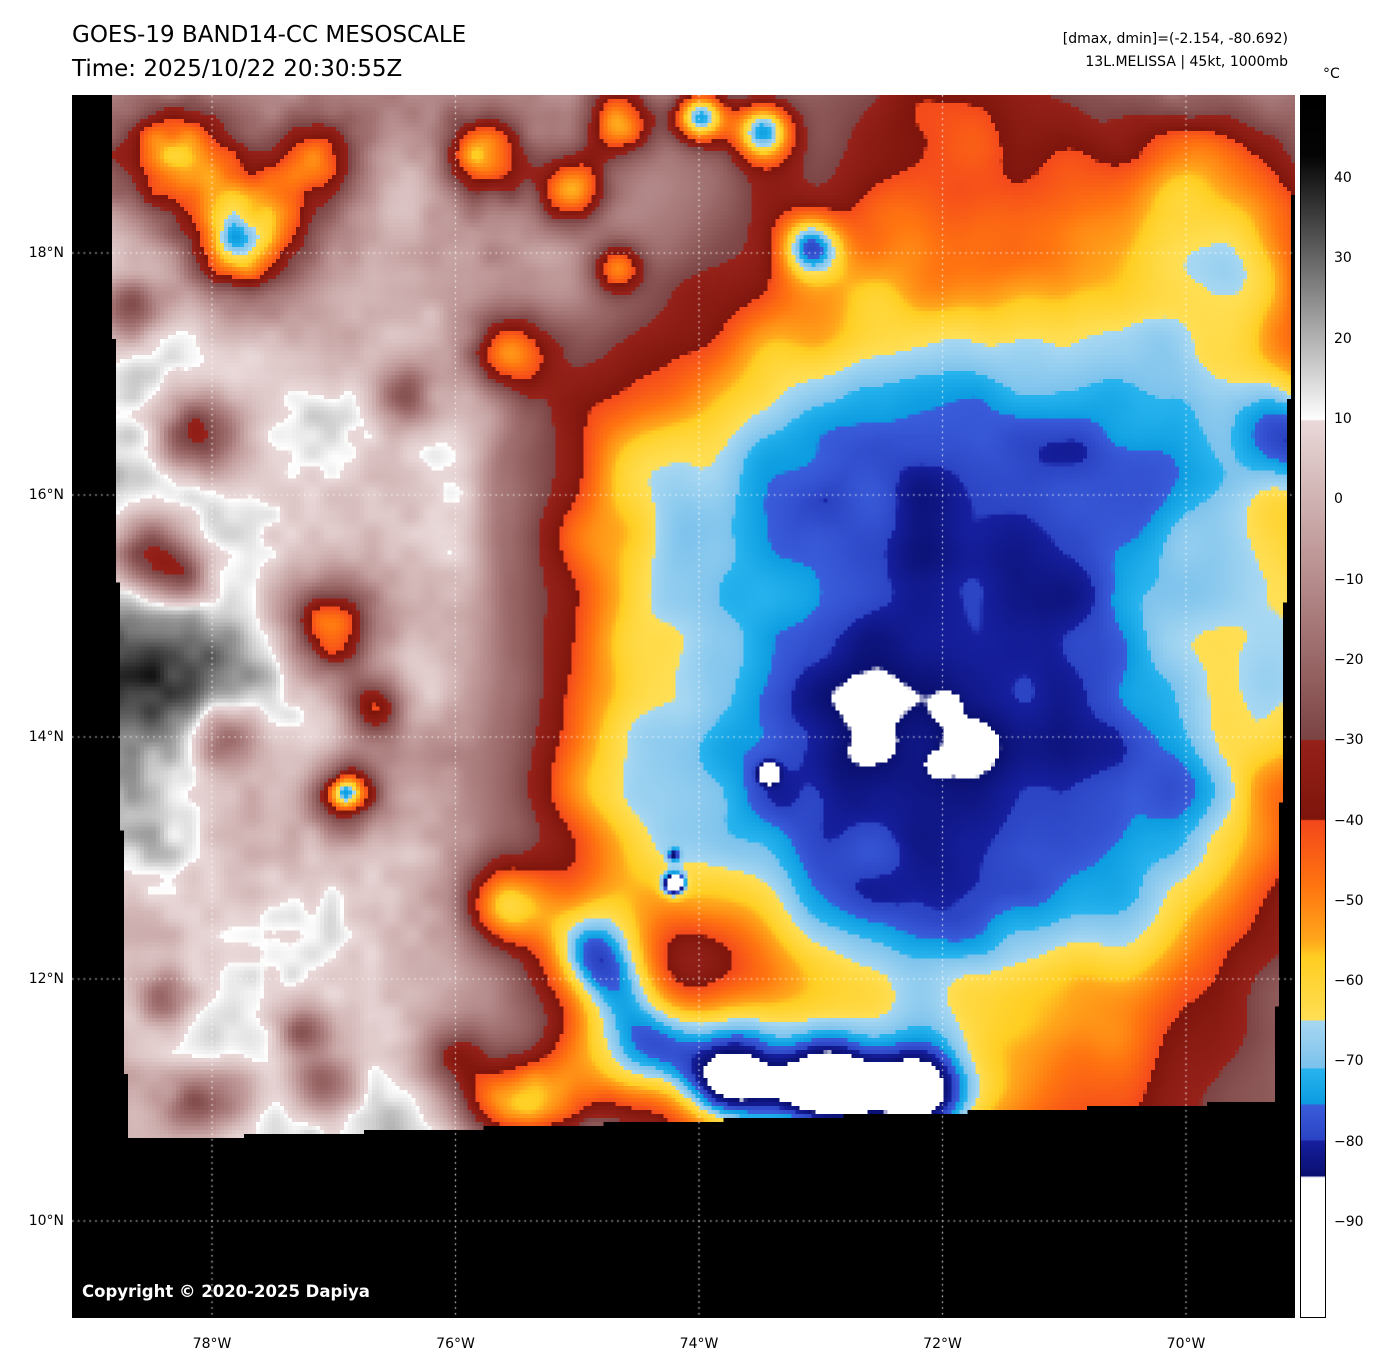 The width and height of the screenshot is (1390, 1359). Describe the element at coordinates (1343, 418) in the screenshot. I see `colorbar-tick-label: 10` at that location.